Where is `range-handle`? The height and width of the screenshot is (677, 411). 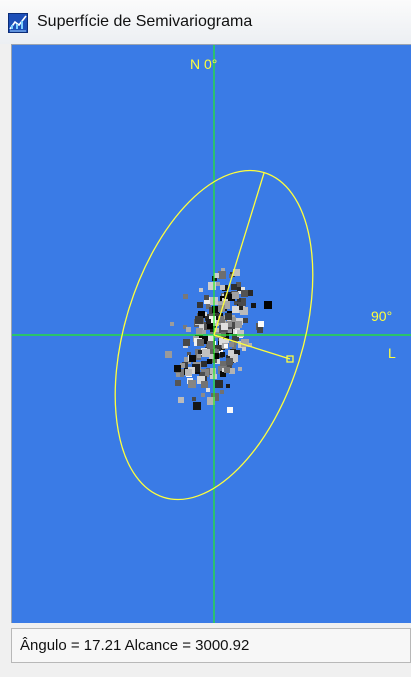 range-handle is located at coordinates (290, 359).